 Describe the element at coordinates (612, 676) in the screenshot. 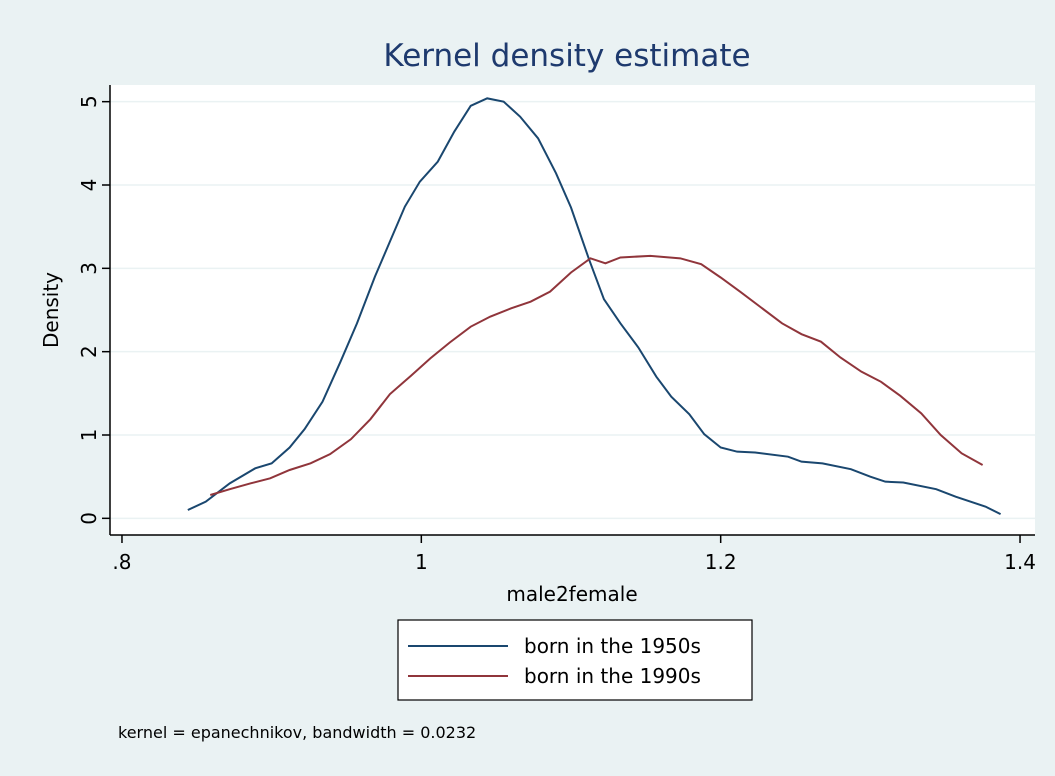

I see `legend-label: born in the 1990s` at that location.